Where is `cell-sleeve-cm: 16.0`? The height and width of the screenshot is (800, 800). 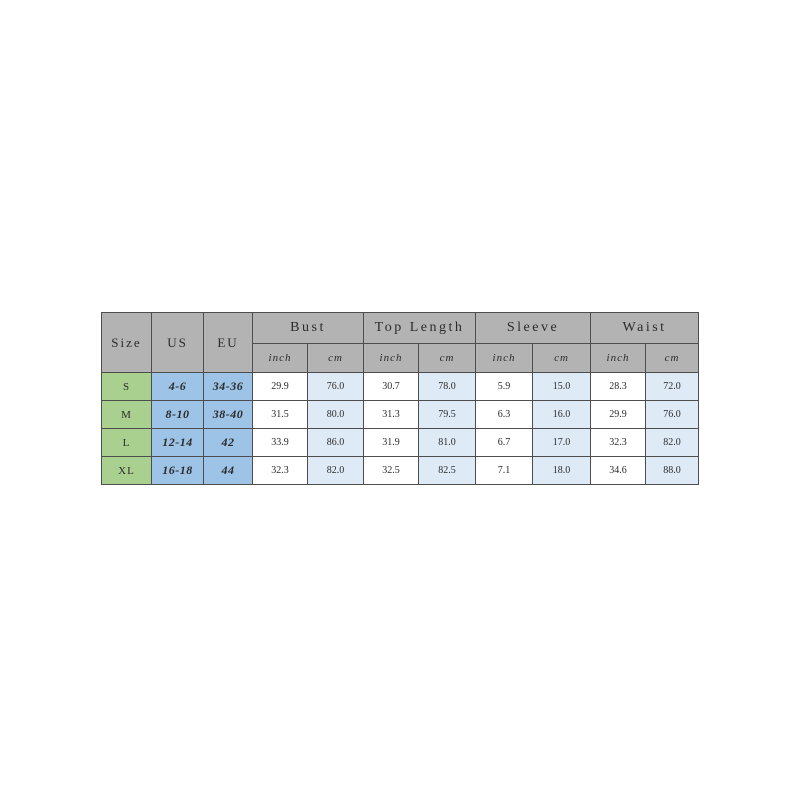
cell-sleeve-cm: 16.0 is located at coordinates (562, 414).